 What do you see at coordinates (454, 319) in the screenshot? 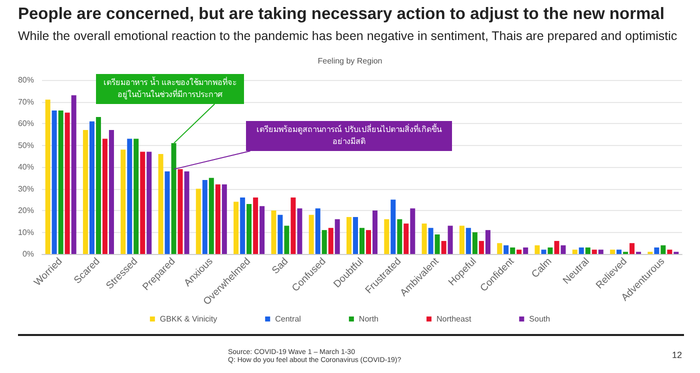
I see `legend-label: Northeast` at bounding box center [454, 319].